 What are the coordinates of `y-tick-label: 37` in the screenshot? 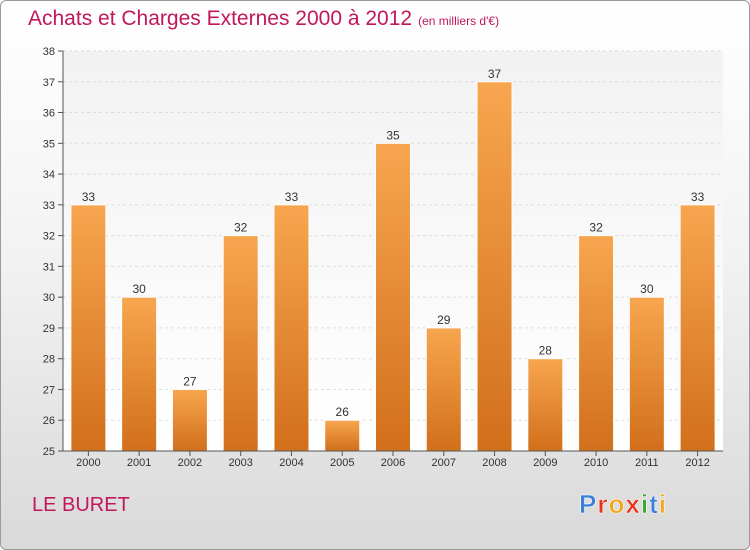 It's located at (49, 83).